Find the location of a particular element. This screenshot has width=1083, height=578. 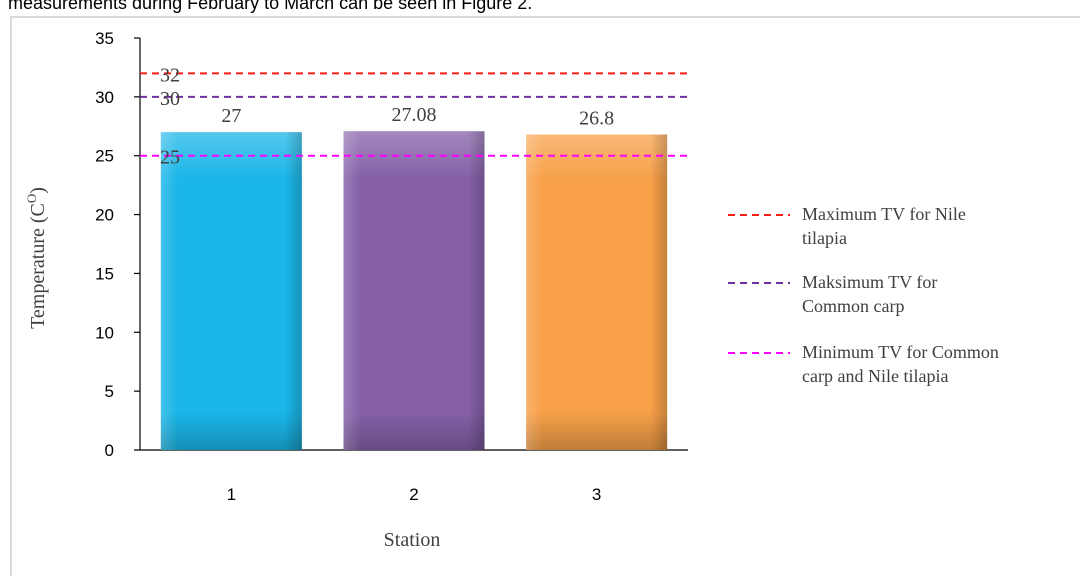

x-tick-label: 3 is located at coordinates (596, 494).